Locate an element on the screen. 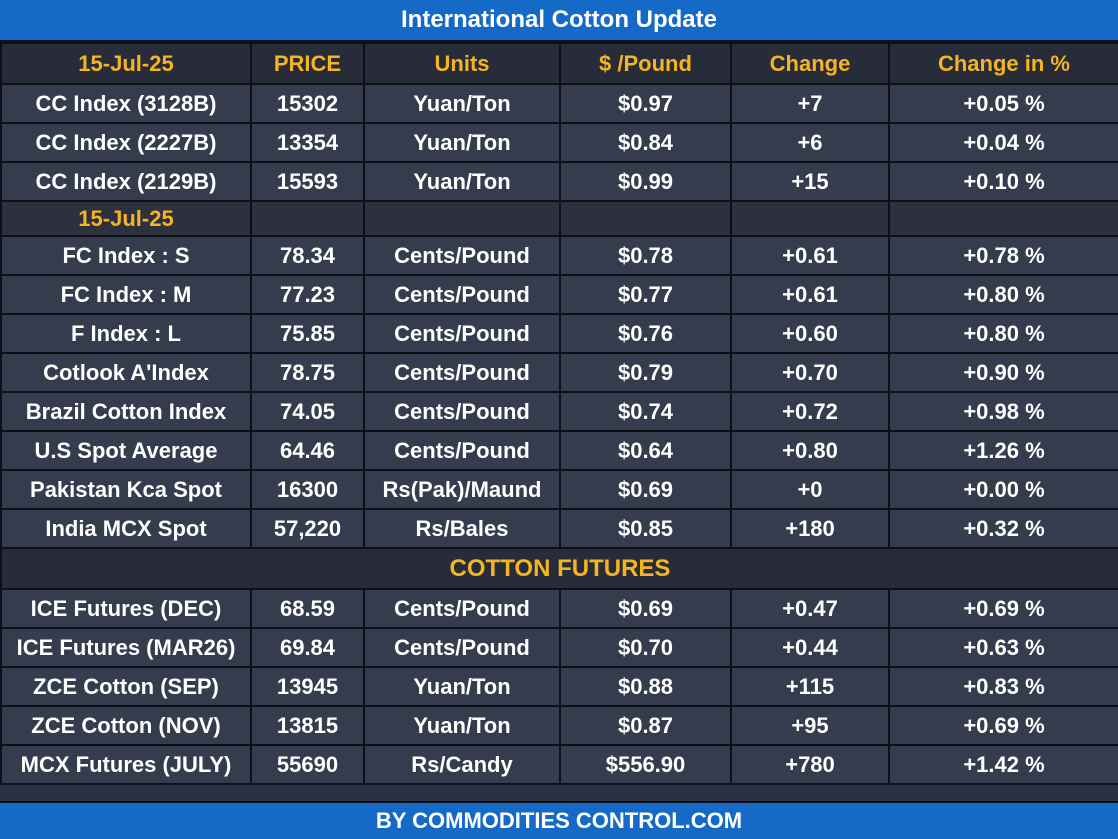 The height and width of the screenshot is (839, 1118). cell-name: U.S Spot Average is located at coordinates (126, 450).